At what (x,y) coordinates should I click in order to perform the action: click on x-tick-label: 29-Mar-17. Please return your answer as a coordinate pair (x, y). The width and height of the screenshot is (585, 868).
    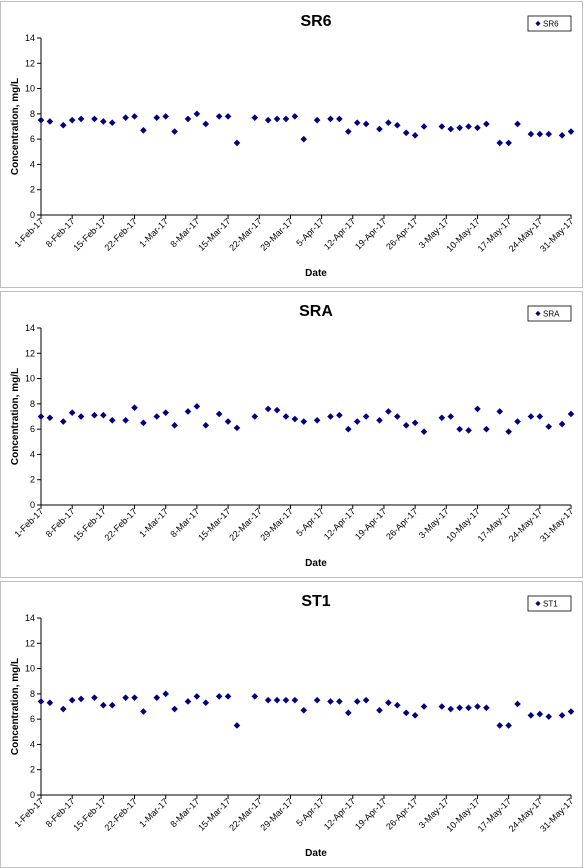
    Looking at the image, I should click on (276, 814).